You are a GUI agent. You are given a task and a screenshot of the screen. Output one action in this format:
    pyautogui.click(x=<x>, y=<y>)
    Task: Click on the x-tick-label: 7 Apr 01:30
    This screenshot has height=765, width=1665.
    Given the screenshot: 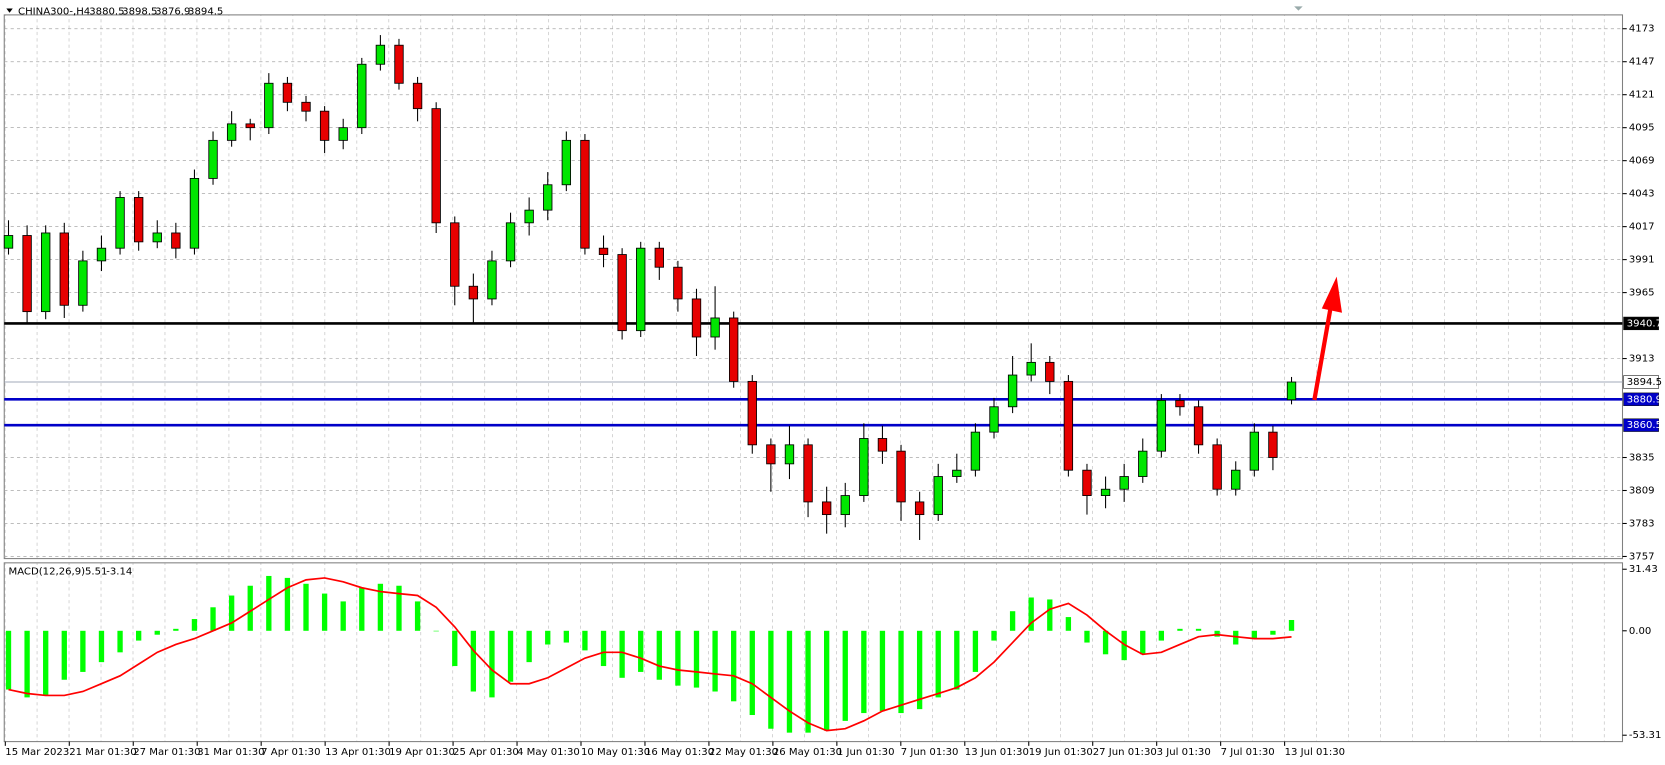 What is the action you would take?
    pyautogui.click(x=290, y=752)
    